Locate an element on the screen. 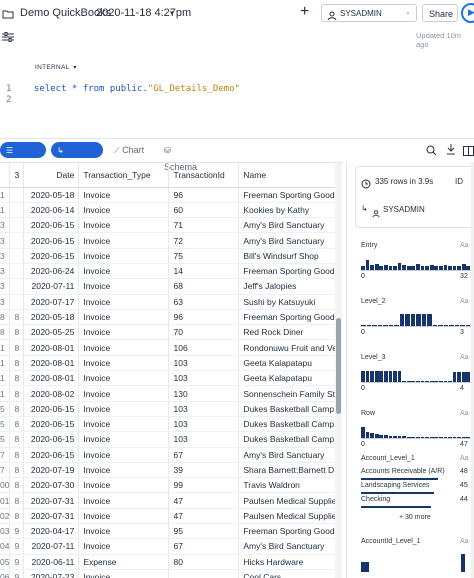 This screenshot has width=474, height=578. tab-chart: ⟋ Chart is located at coordinates (131, 150).